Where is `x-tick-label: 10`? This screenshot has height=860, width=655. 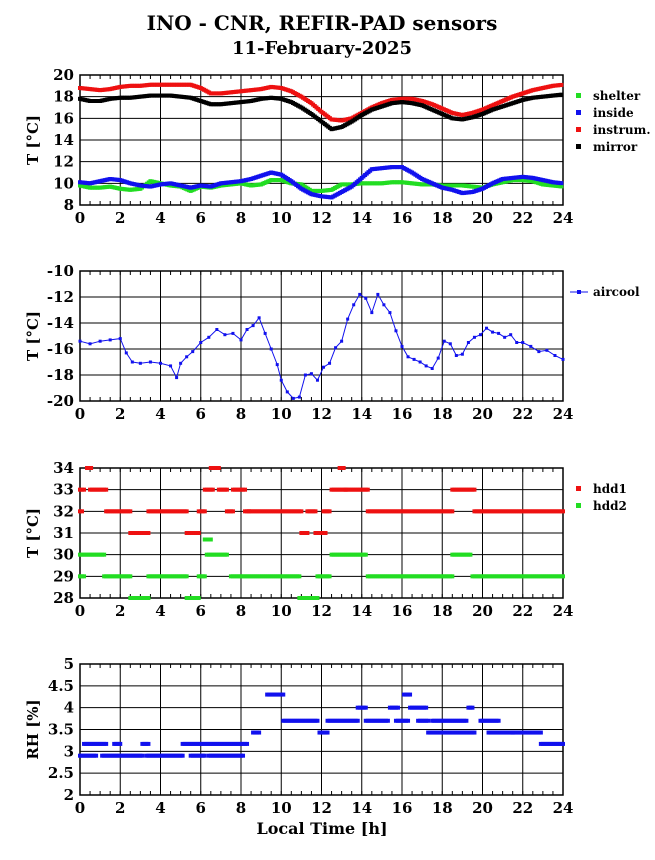
x-tick-label: 10 is located at coordinates (281, 218).